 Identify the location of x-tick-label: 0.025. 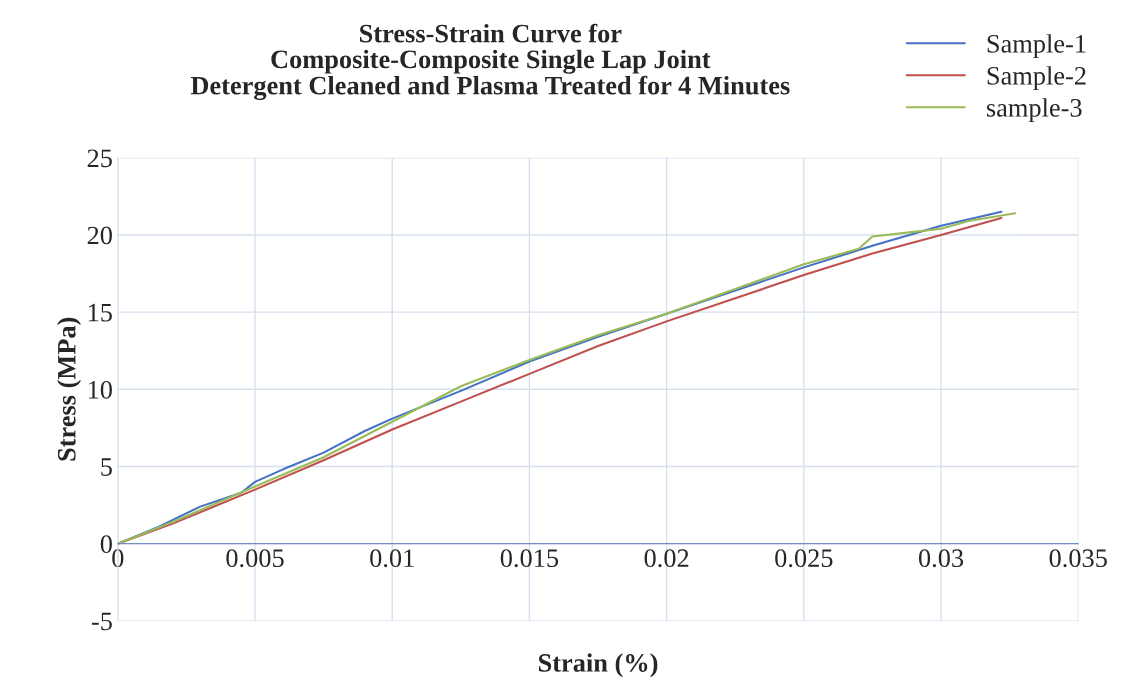
(804, 558).